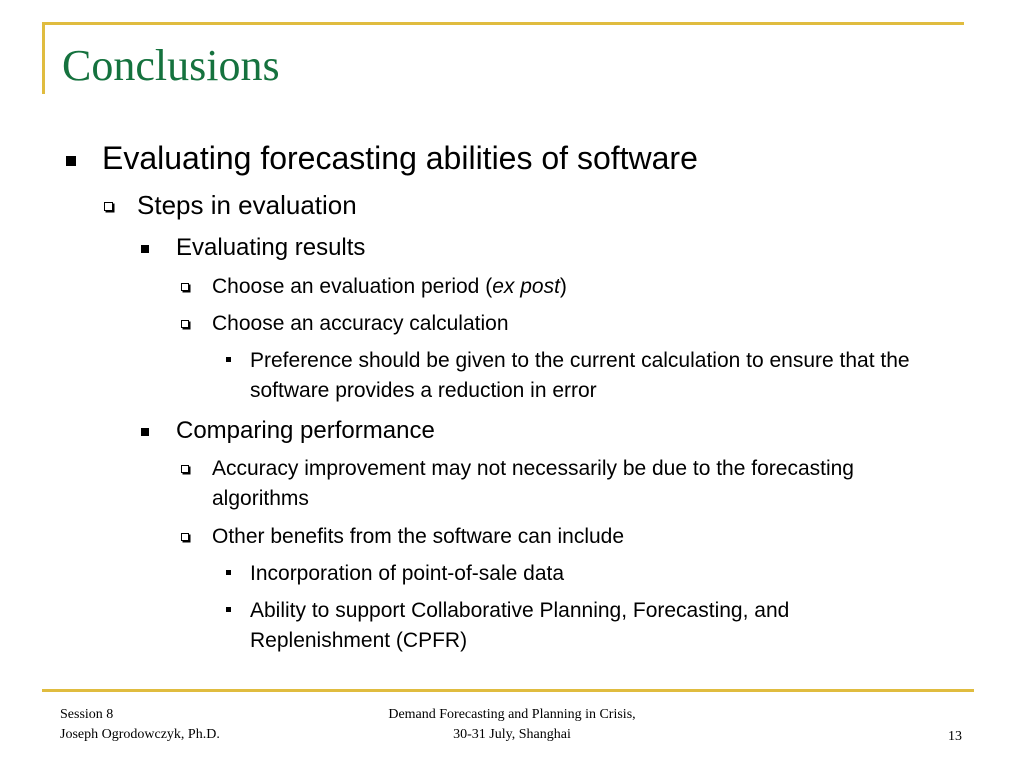  What do you see at coordinates (87, 714) in the screenshot?
I see `footer-session: Session 8` at bounding box center [87, 714].